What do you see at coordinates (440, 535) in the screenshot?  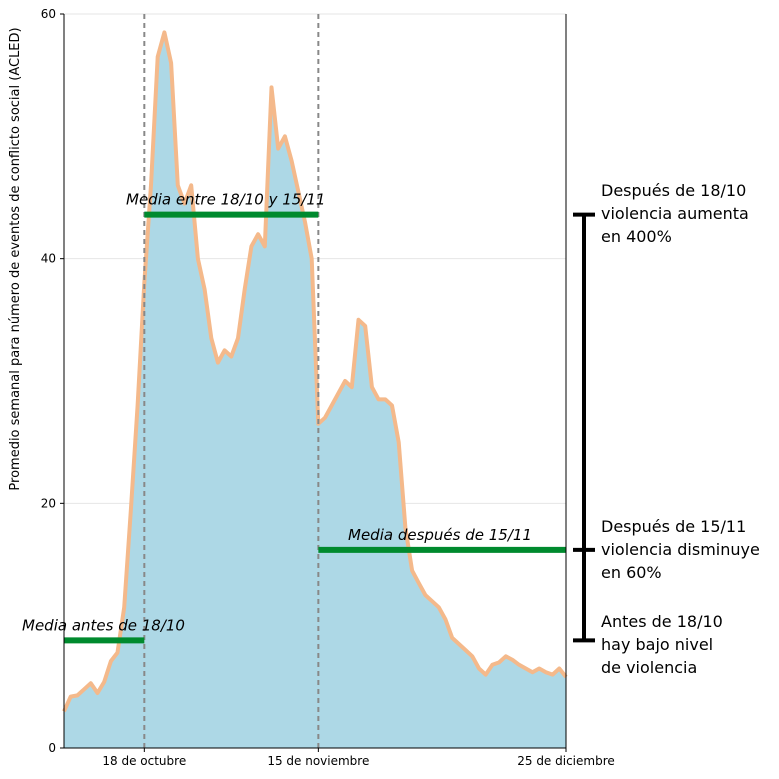 I see `mean-label: Media después de 15/11` at bounding box center [440, 535].